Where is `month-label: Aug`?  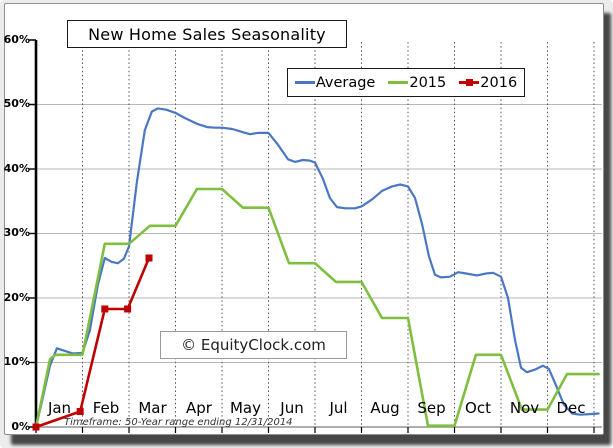
month-label: Aug is located at coordinates (385, 408).